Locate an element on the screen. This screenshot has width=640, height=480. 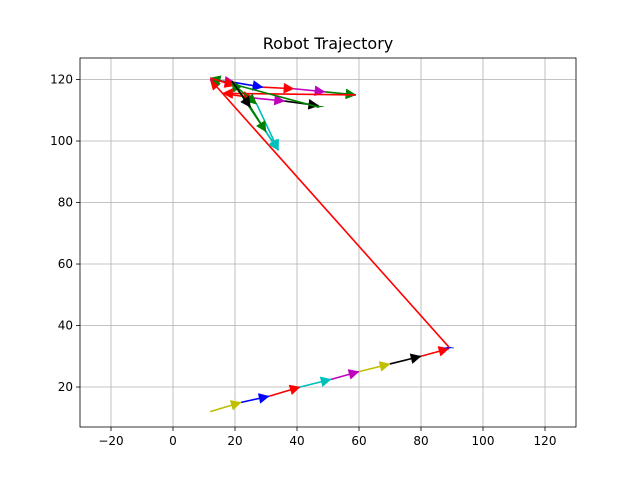
x-tick-label: 80 is located at coordinates (420, 441).